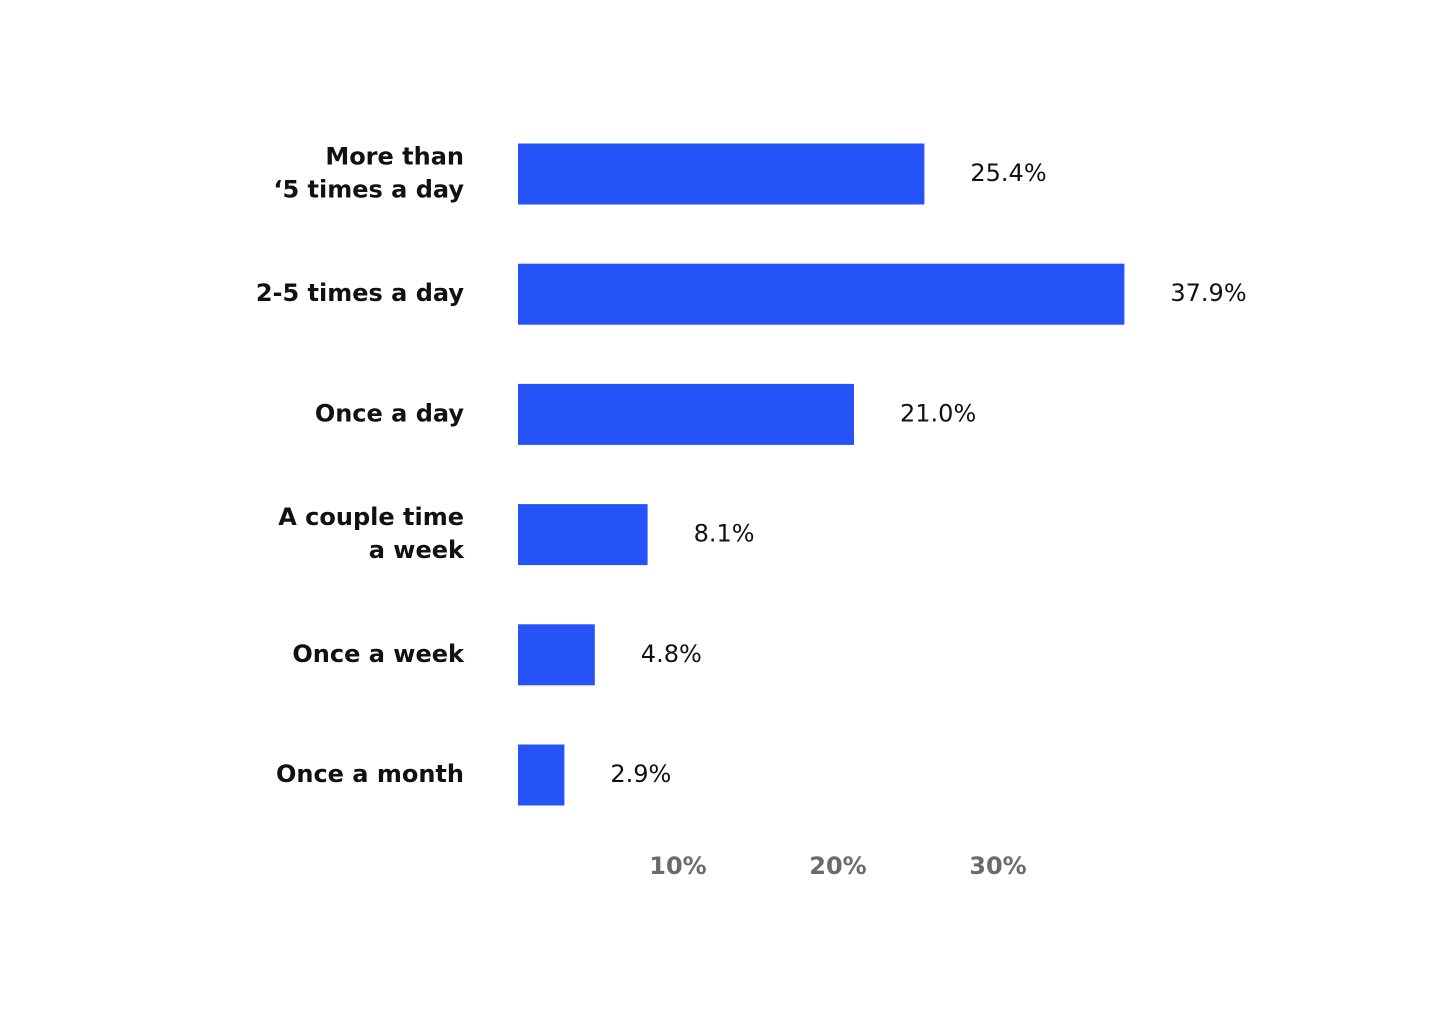  Describe the element at coordinates (371, 533) in the screenshot. I see `category-label: A couple time a week` at that location.